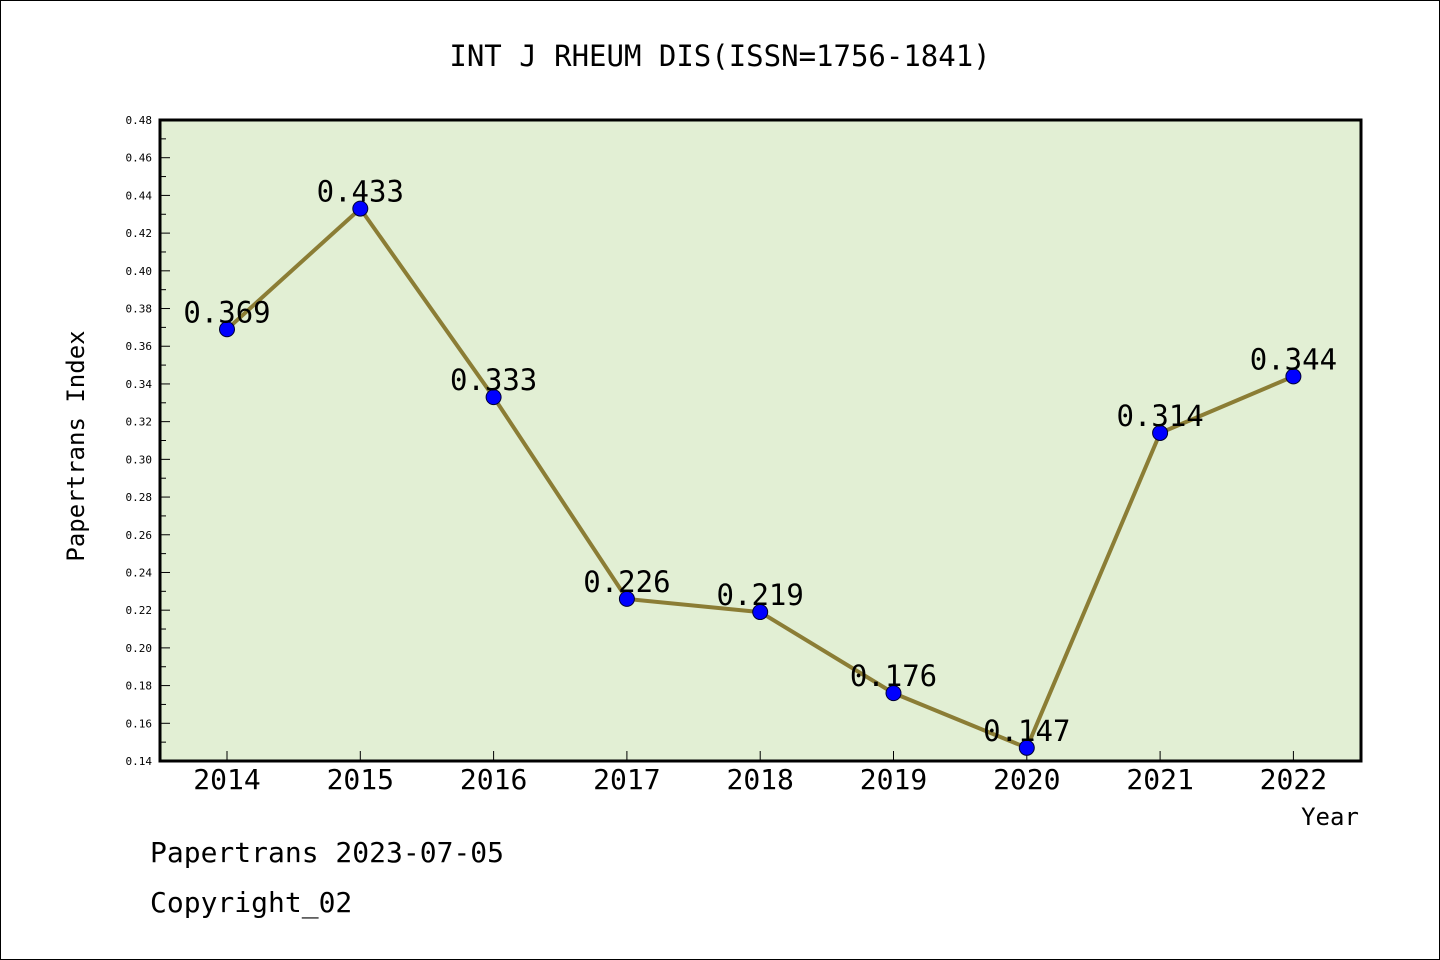 This screenshot has width=1440, height=960. I want to click on y-tick-label: 0.20, so click(139, 648).